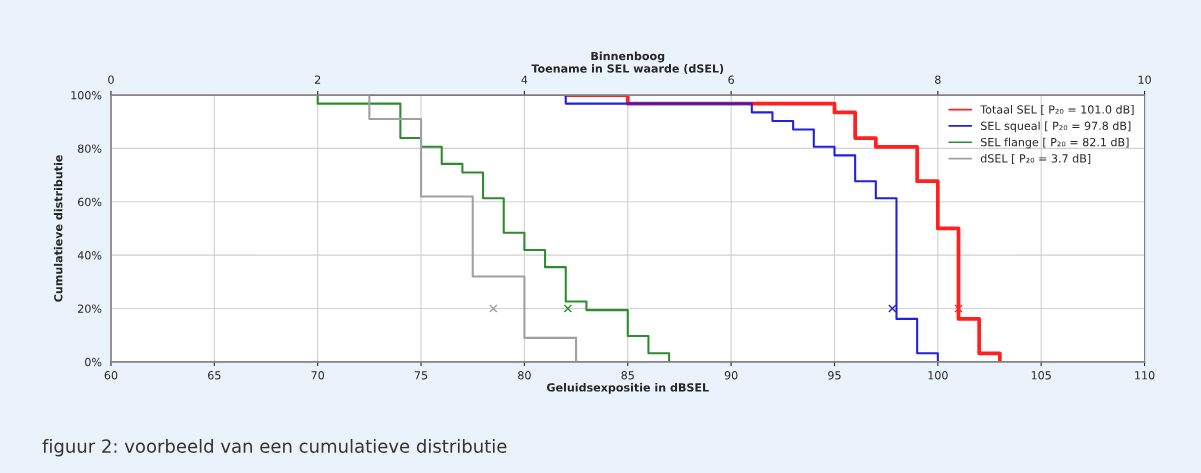 The width and height of the screenshot is (1201, 473). I want to click on x-tick-label: 100, so click(938, 375).